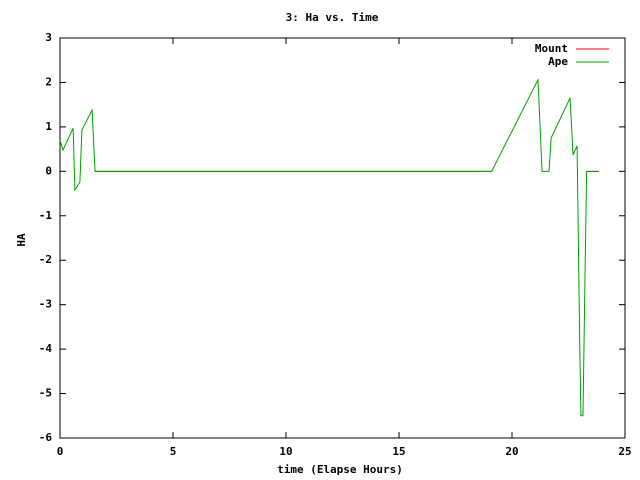 This screenshot has height=480, width=640. I want to click on y-tick-label: -2, so click(45, 259).